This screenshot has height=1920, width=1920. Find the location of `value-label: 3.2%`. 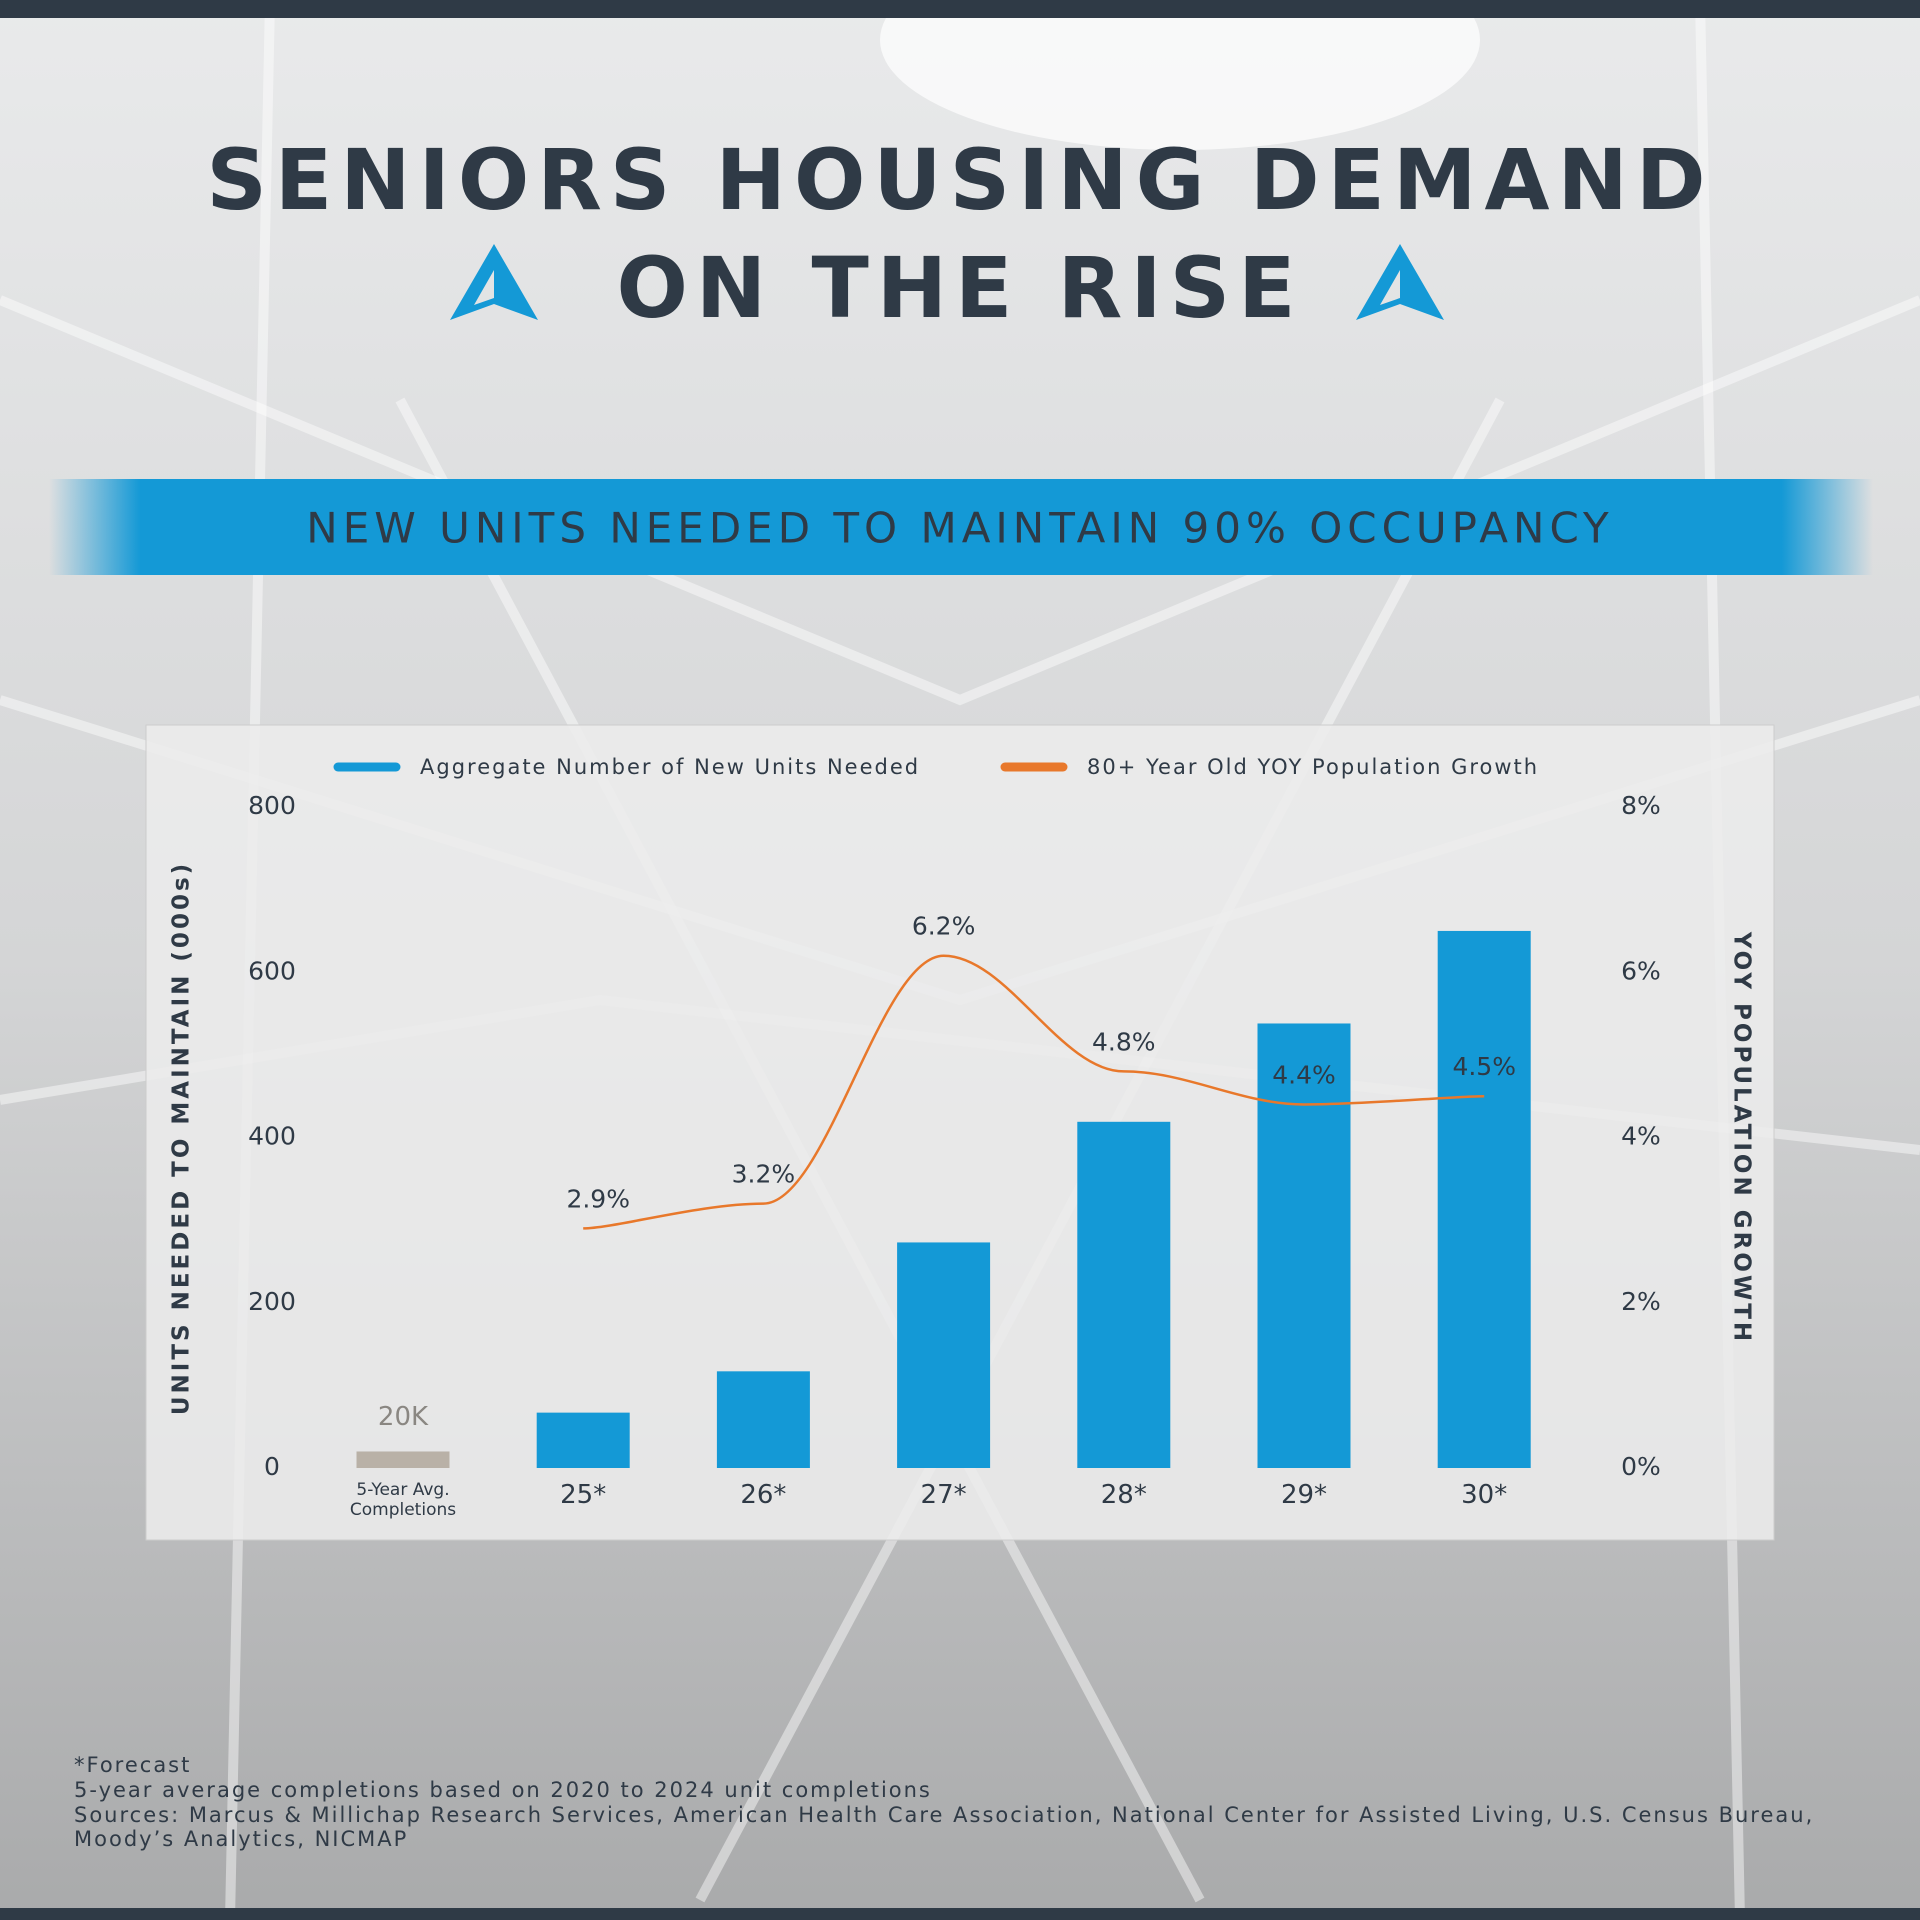

value-label: 3.2% is located at coordinates (764, 1174).